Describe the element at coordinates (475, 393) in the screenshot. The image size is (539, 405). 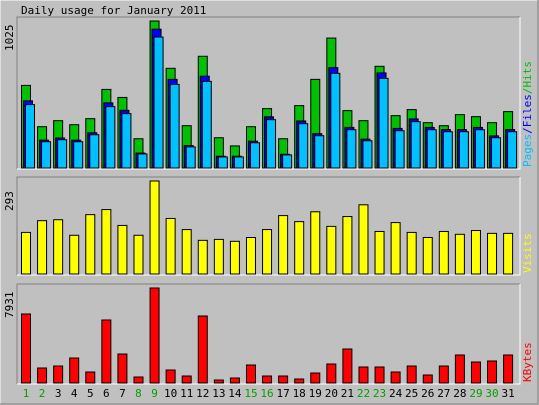
I see `x-tick-label: 29` at that location.